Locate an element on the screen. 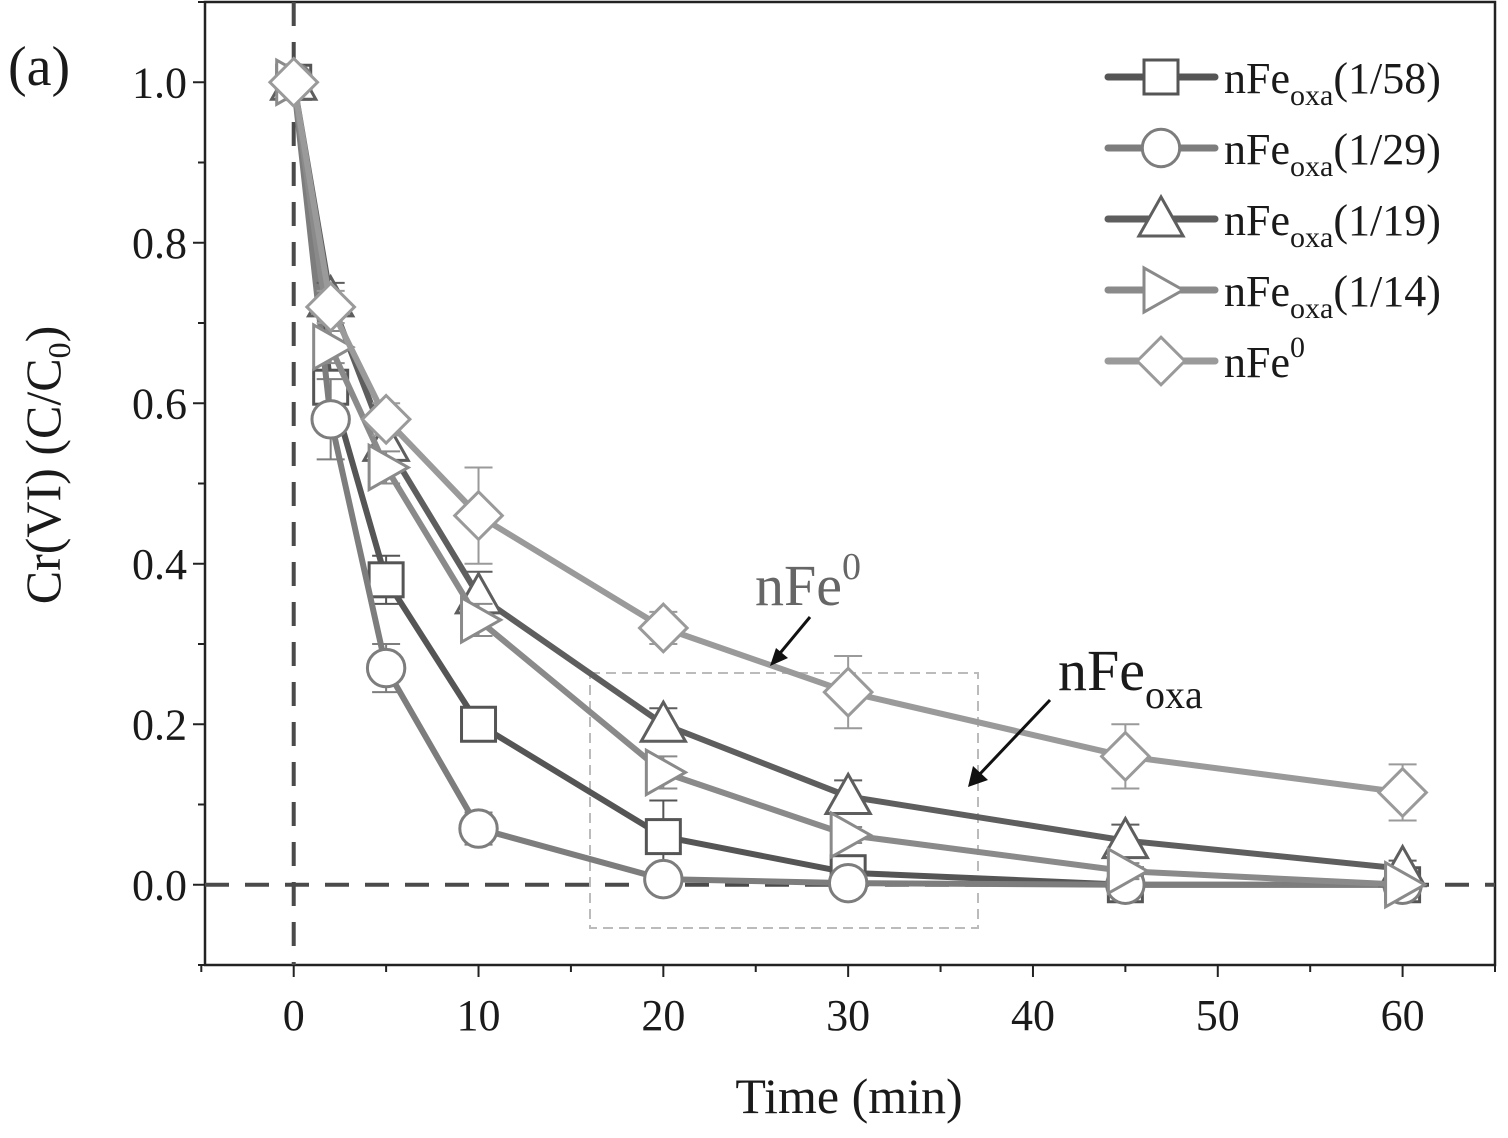 The image size is (1508, 1138). legend-entry: nFeoxa(1/19) is located at coordinates (1272, 223).